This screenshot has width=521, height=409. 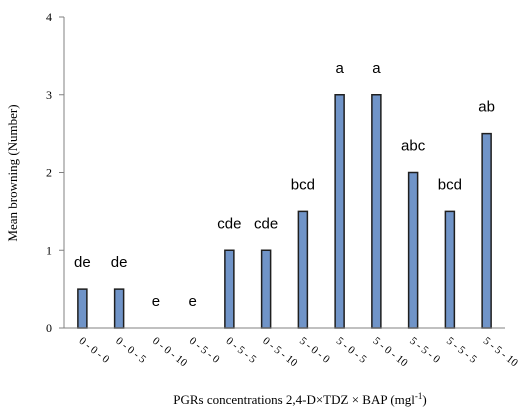 I want to click on significance-label-8: a, so click(x=339, y=68).